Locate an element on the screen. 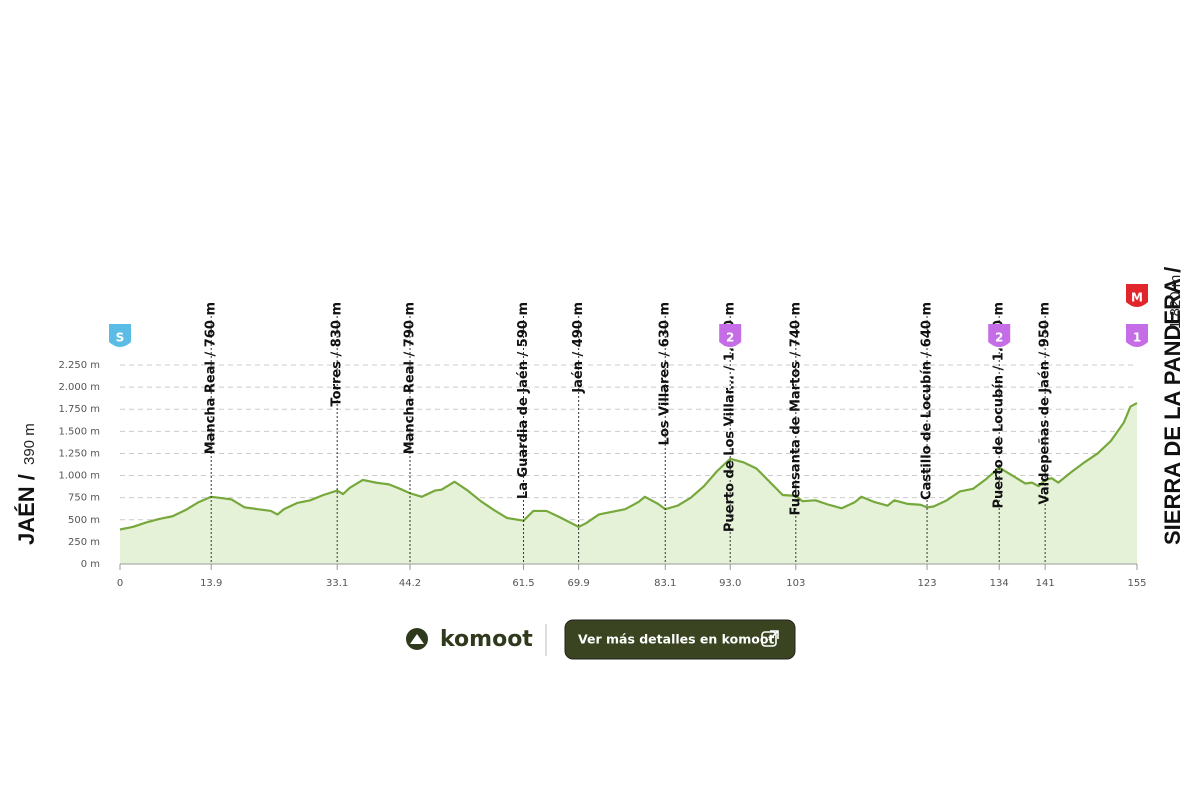 This screenshot has height=800, width=1200. badge-label: M is located at coordinates (1137, 298).